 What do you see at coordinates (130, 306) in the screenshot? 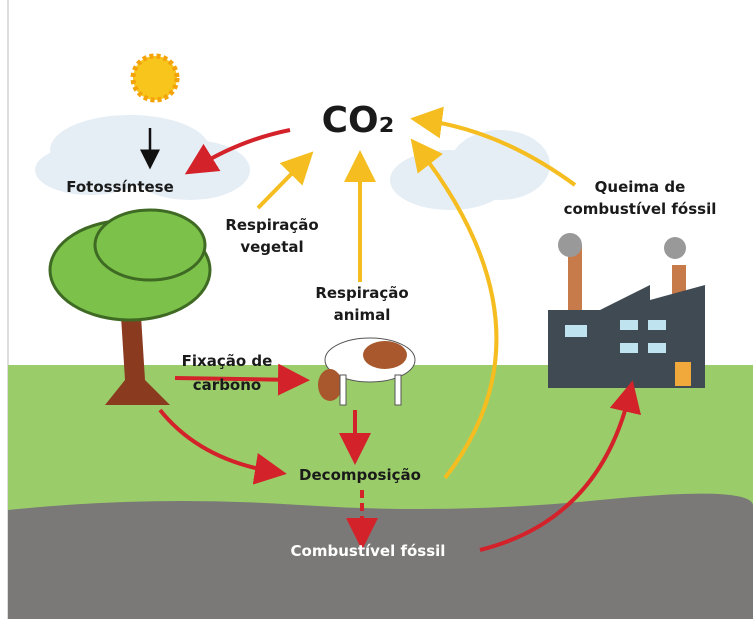
I see `tree` at bounding box center [130, 306].